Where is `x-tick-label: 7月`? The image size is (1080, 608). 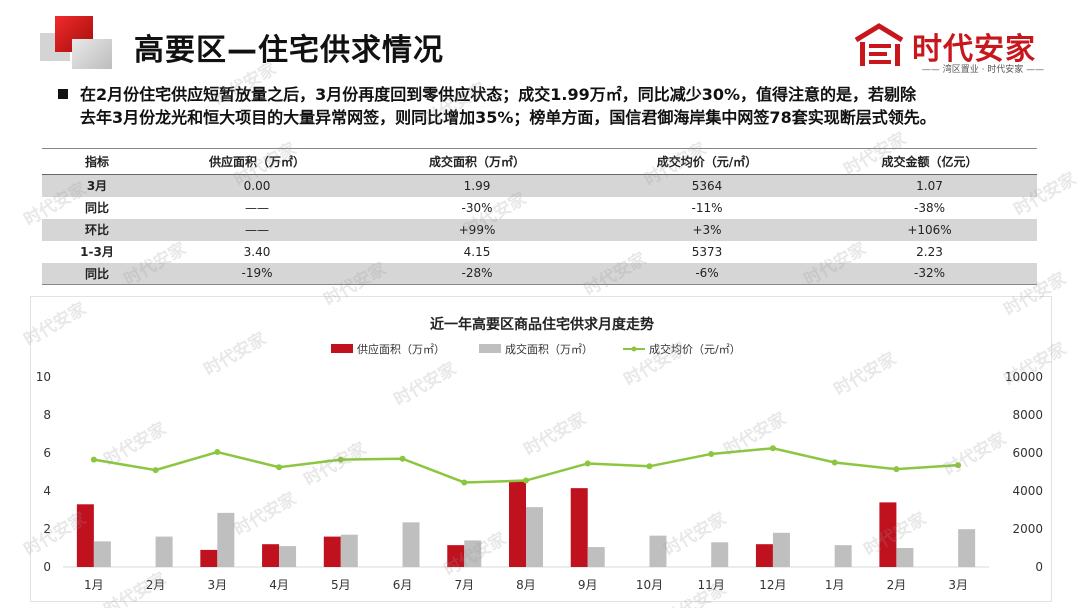 x-tick-label: 7月 is located at coordinates (464, 585).